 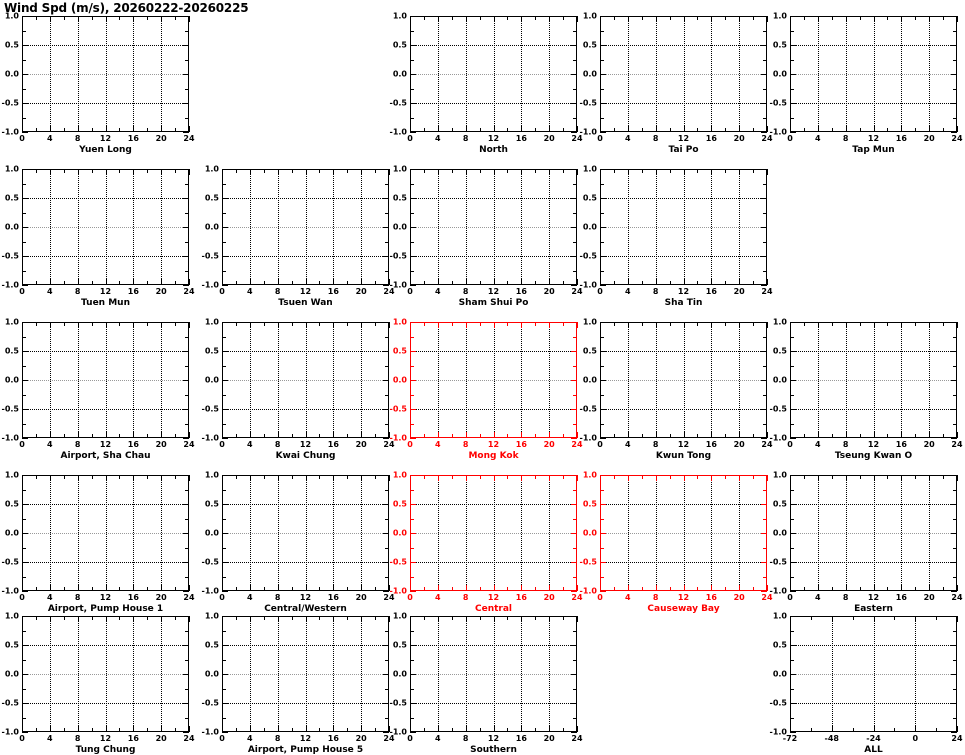 What do you see at coordinates (98, 683) in the screenshot?
I see `panel-tung-chung: 1.0 0.5 0.0 -0.5 -1.0 0 4 8 12 16 20 24 Tung Chung` at bounding box center [98, 683].